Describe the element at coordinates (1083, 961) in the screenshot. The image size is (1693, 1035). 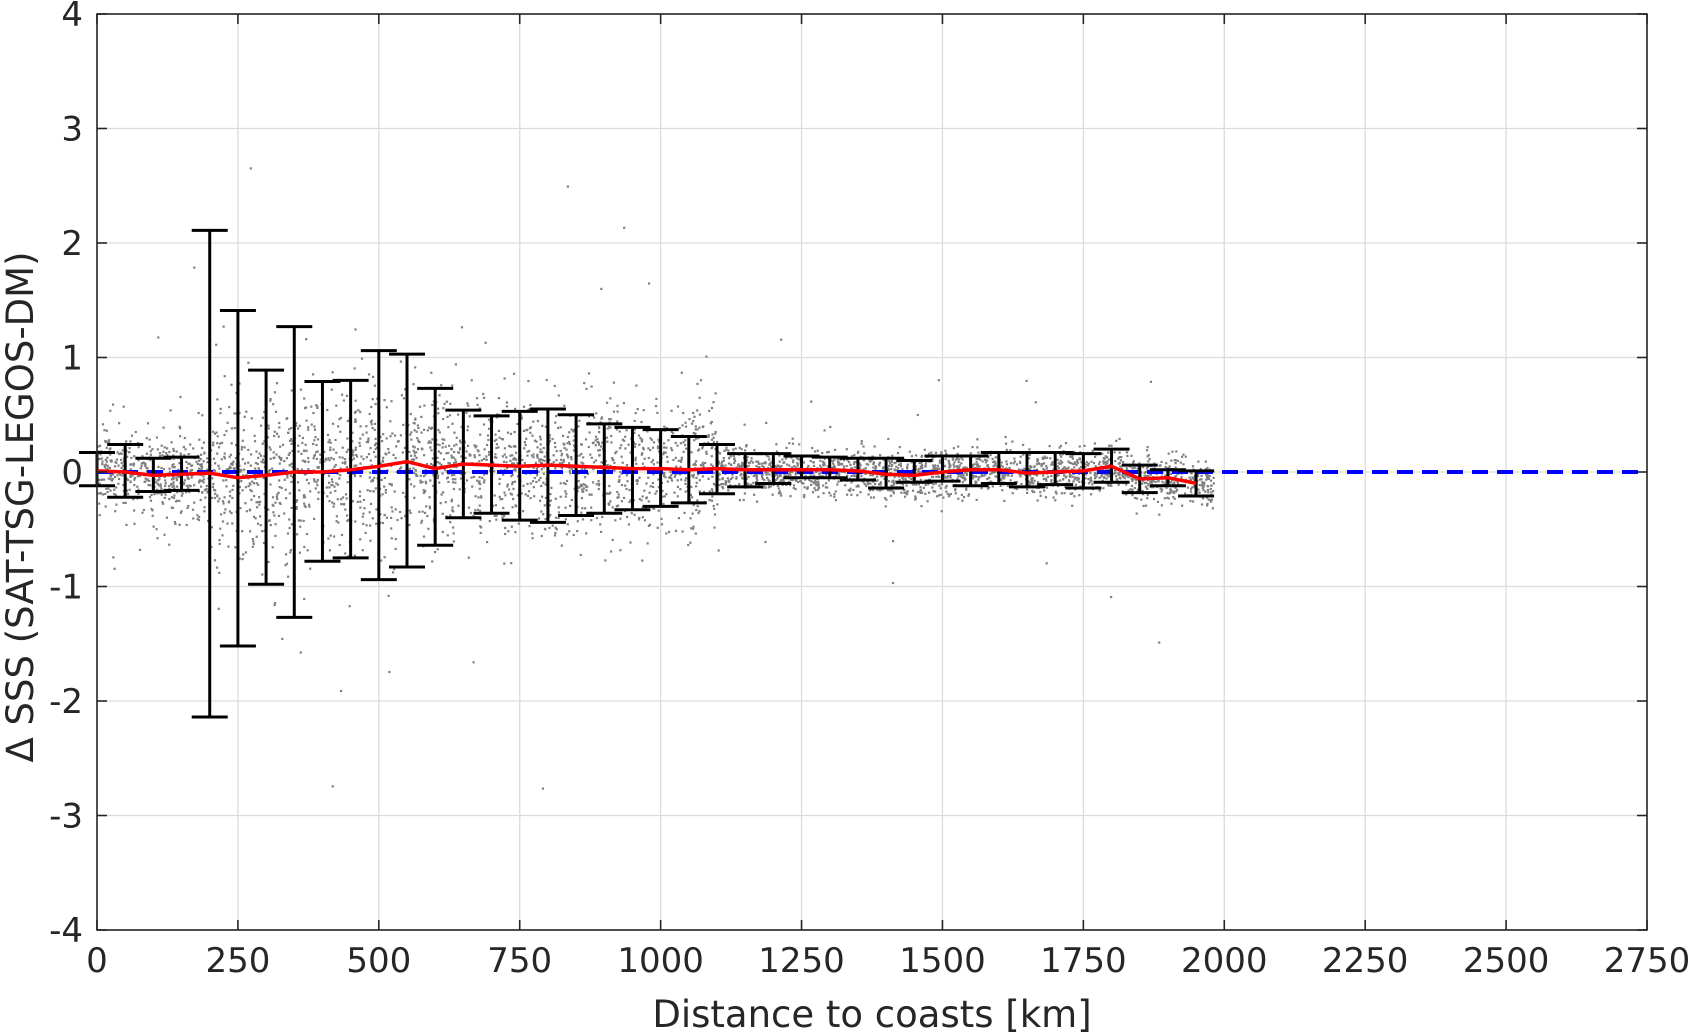
I see `x-tick-label: 1750` at that location.